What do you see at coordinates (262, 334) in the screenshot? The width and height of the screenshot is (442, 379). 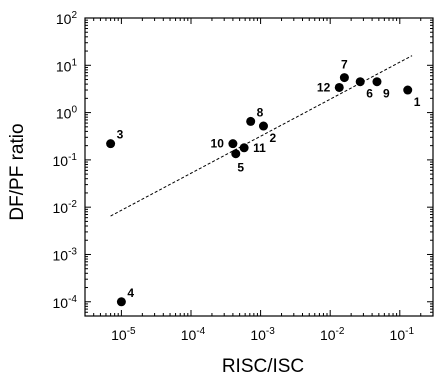 I see `x-tick-label: 10⁻³` at bounding box center [262, 334].